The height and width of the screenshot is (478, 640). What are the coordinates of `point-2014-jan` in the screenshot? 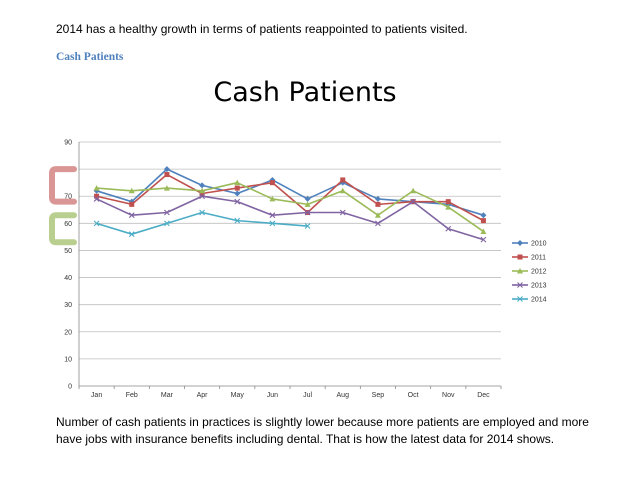 It's located at (96, 223).